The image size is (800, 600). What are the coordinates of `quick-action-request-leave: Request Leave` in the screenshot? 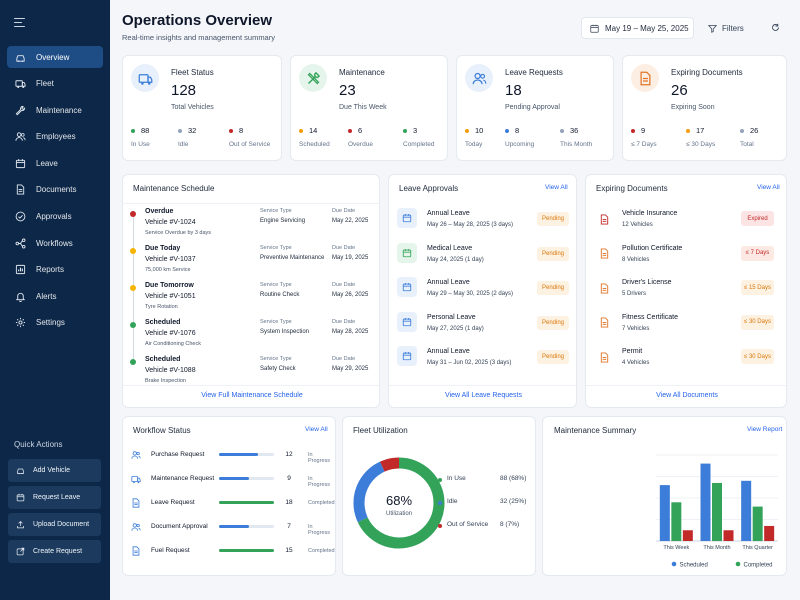 It's located at (54, 497).